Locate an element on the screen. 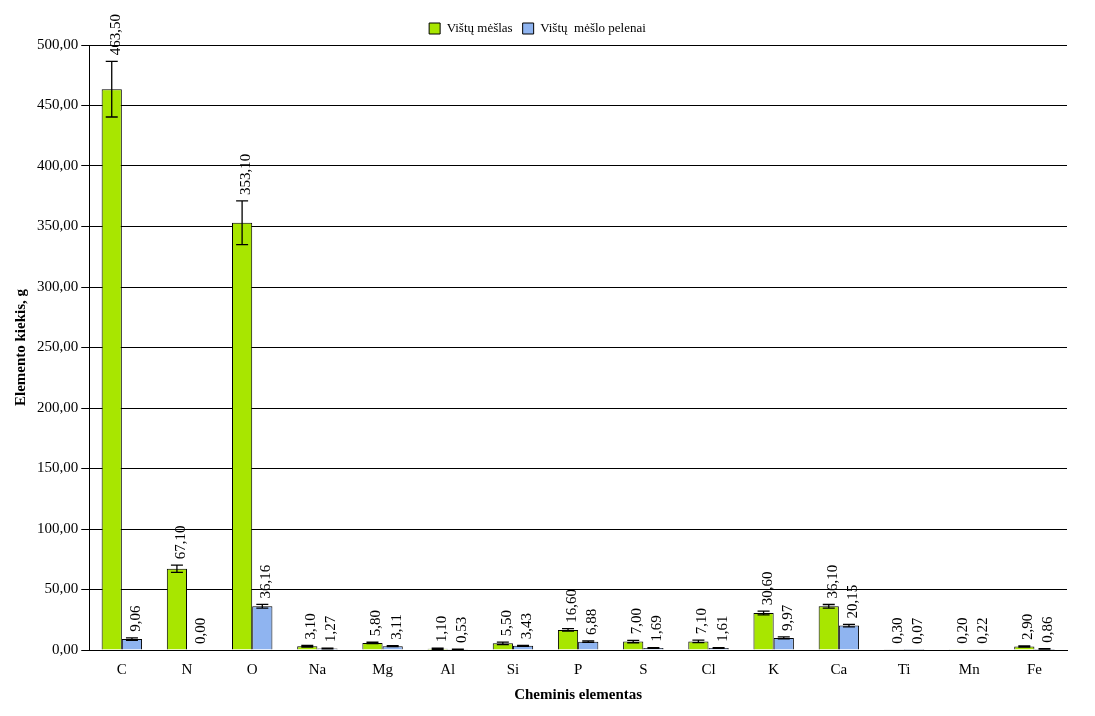 This screenshot has width=1095, height=716. data-label: 7,10 is located at coordinates (701, 621).